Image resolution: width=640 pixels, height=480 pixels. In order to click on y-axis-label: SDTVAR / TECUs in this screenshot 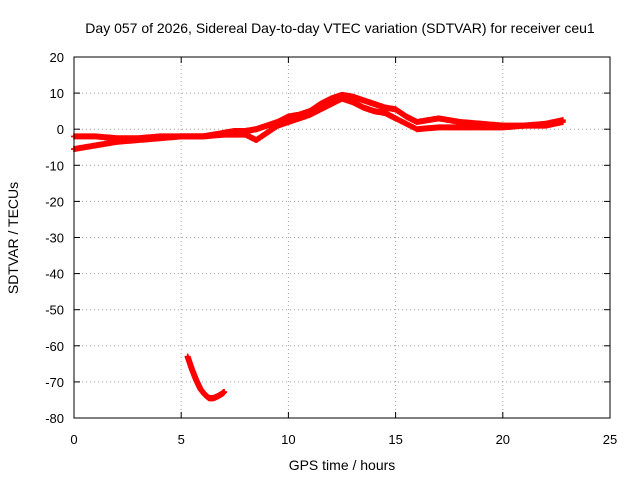, I will do `click(13, 238)`.